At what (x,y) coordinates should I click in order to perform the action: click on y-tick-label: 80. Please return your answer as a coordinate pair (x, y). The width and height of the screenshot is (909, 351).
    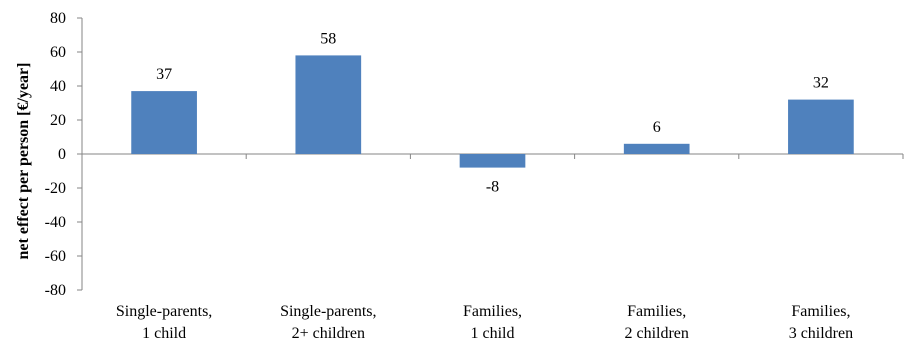
    Looking at the image, I should click on (58, 18).